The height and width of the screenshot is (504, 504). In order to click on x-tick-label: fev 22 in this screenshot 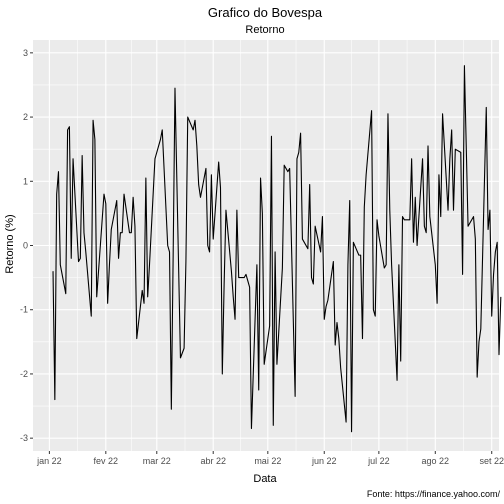, I will do `click(106, 461)`.